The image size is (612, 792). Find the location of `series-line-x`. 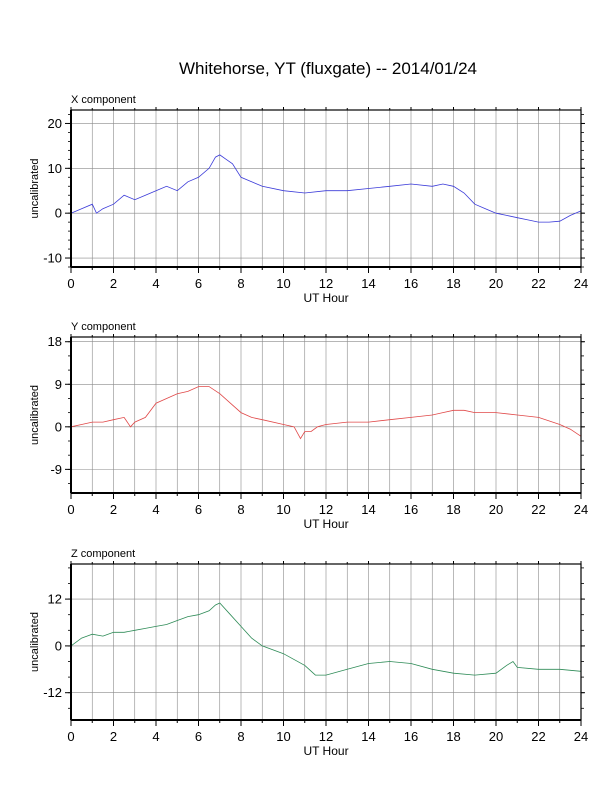

series-line-x is located at coordinates (326, 188).